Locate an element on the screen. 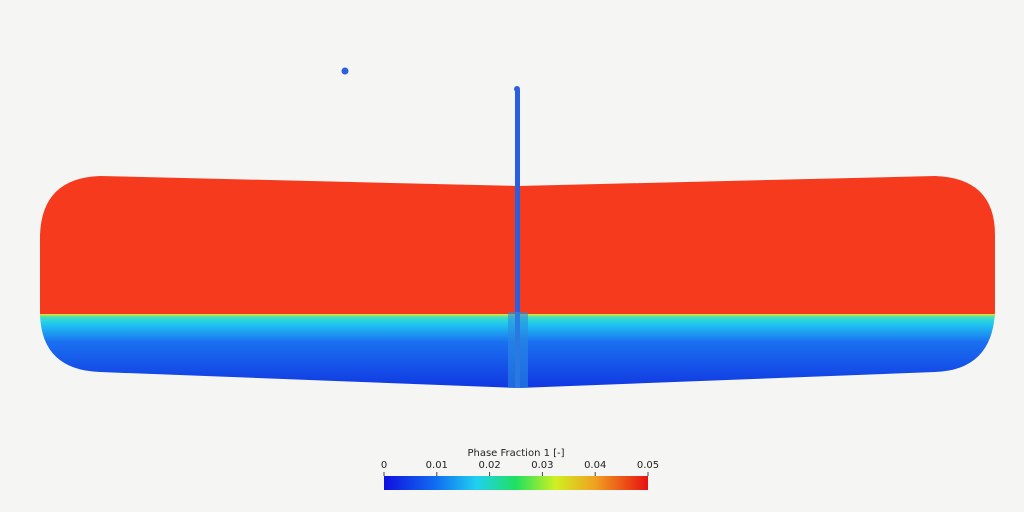 Image resolution: width=1024 pixels, height=512 pixels. colorbar-tick-label: 0.01 is located at coordinates (437, 465).